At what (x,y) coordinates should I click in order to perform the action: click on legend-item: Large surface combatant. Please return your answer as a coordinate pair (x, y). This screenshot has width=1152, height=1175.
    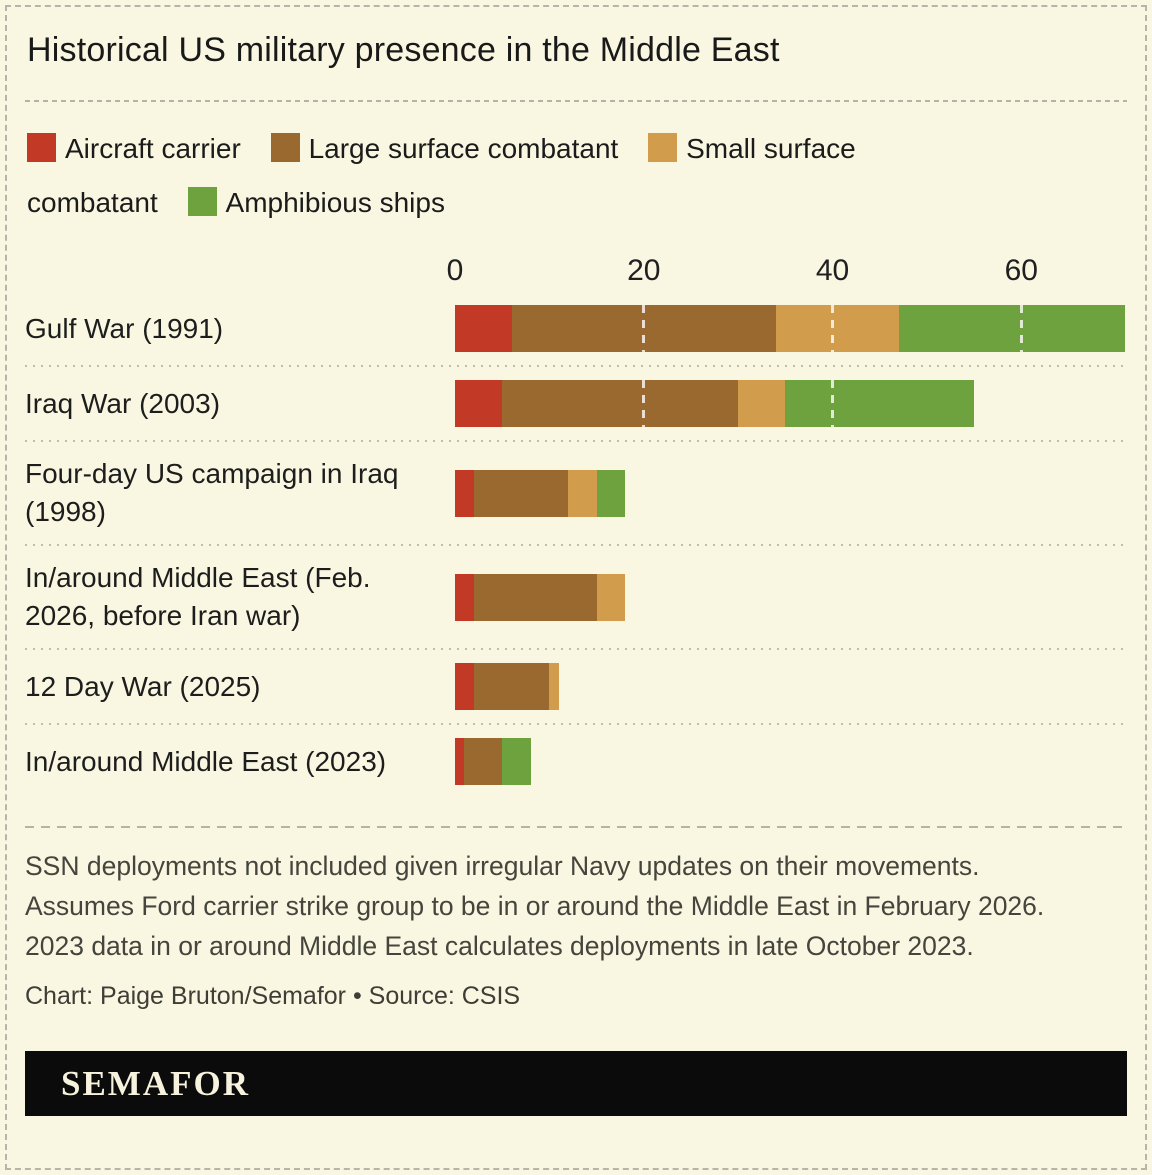
    Looking at the image, I should click on (444, 148).